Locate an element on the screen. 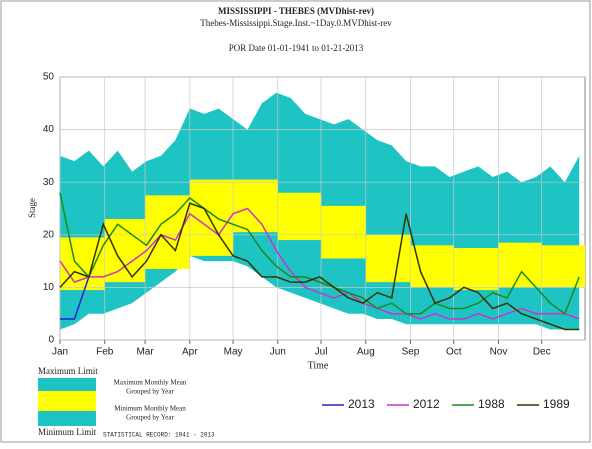 This screenshot has height=449, width=592. legend-min-mean: Minimum Monthly Mean is located at coordinates (150, 409).